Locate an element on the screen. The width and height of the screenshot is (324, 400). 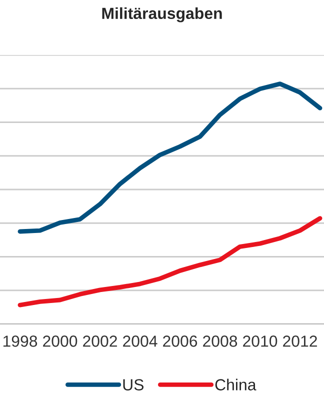
x-tick-label: 2000 is located at coordinates (60, 341).